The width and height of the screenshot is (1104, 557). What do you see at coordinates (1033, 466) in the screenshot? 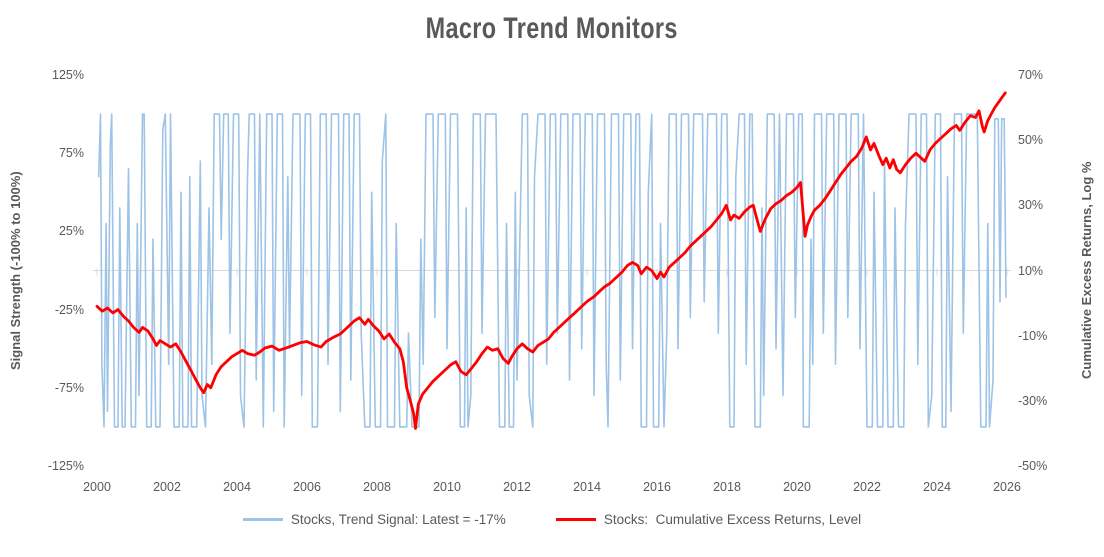
I see `right-axis-tick-label: -50%` at bounding box center [1033, 466].